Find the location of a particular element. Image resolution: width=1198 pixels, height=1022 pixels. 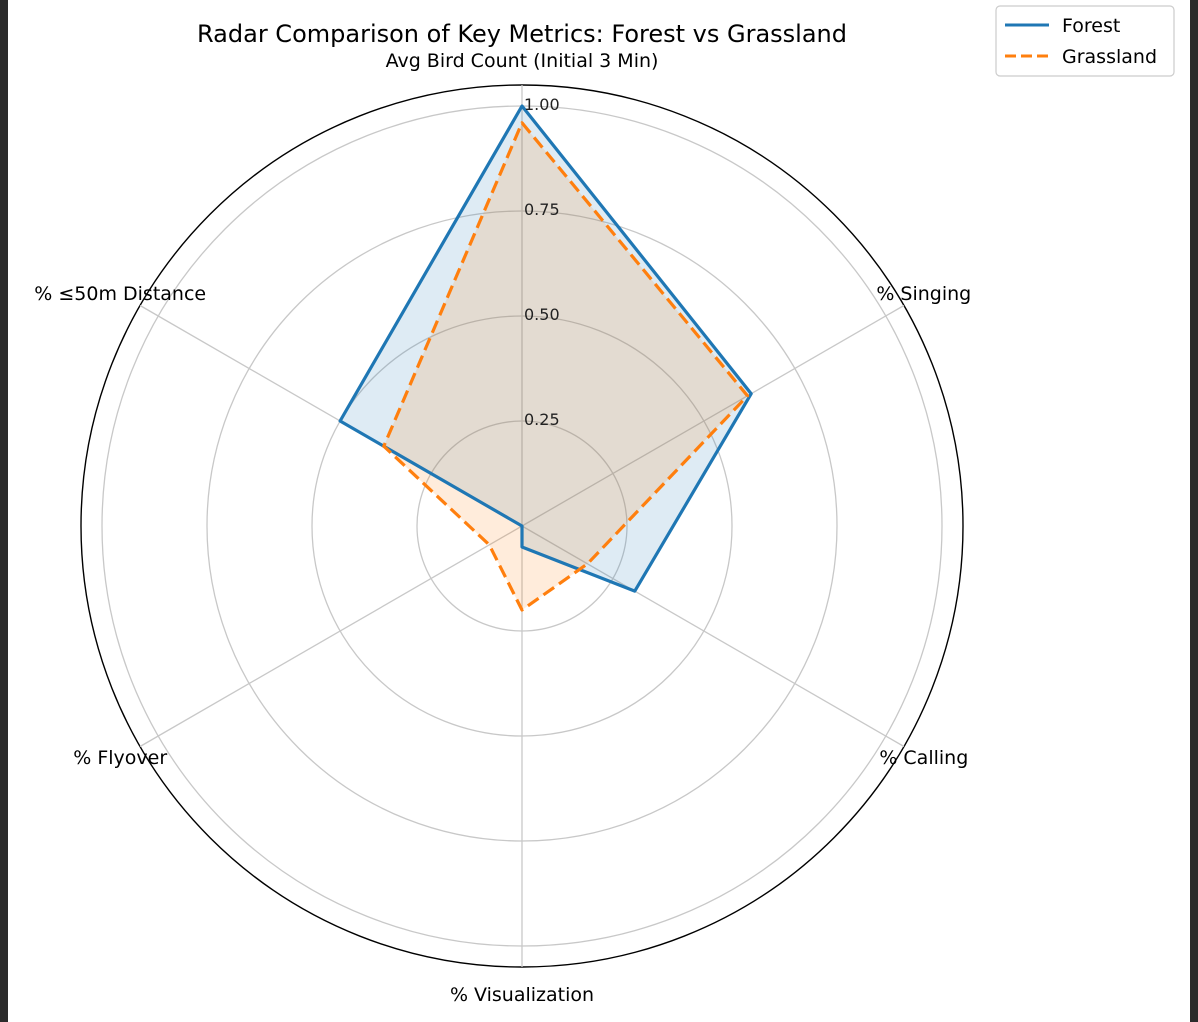

series-fill-grassland is located at coordinates (565, 366).